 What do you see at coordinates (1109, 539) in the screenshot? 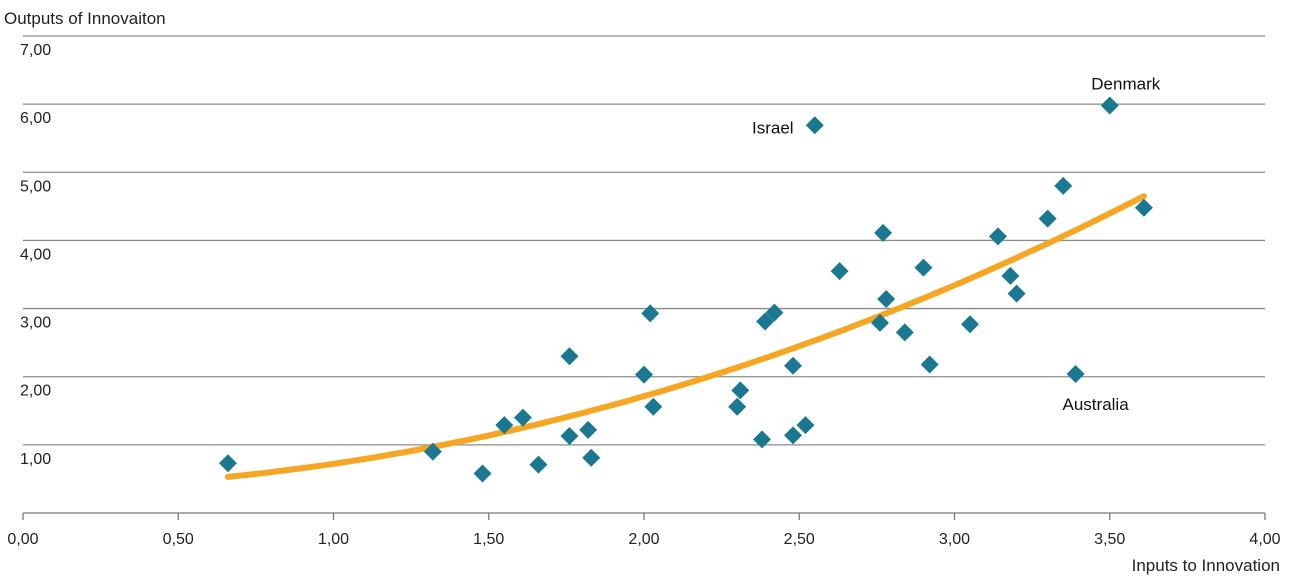
I see `x-tick-label: 3,50` at bounding box center [1109, 539].